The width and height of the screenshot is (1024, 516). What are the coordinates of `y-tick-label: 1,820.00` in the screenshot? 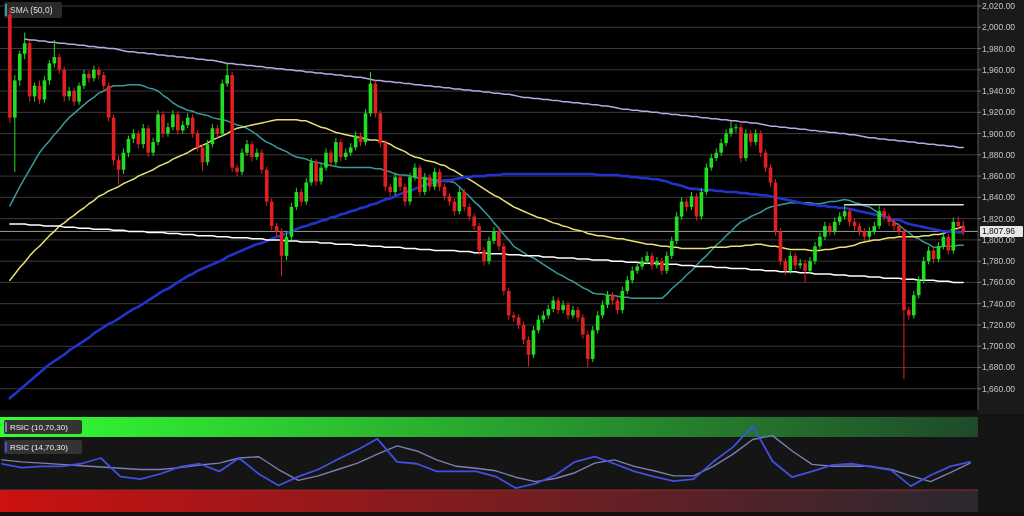 It's located at (999, 218).